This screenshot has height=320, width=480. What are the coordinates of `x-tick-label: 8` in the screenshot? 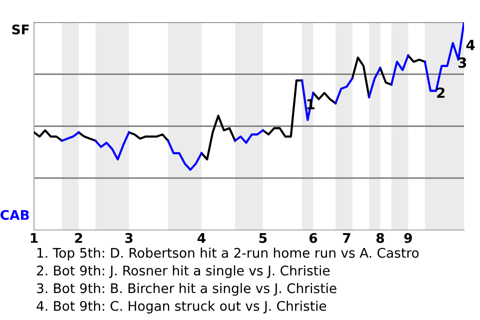 It's located at (380, 238).